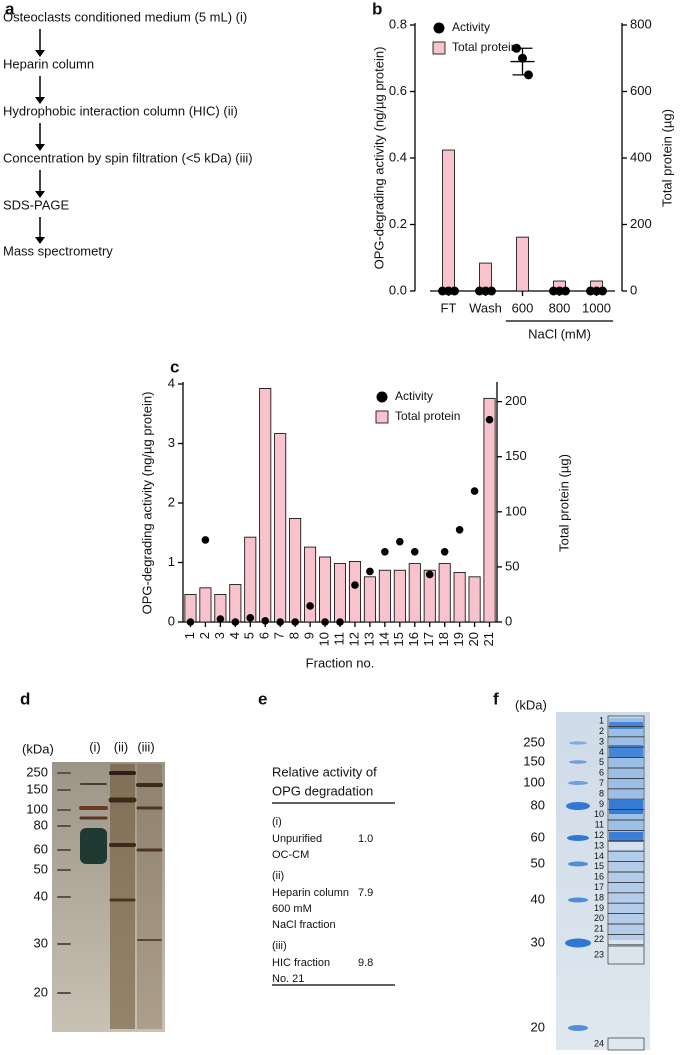  I want to click on y-tick-label: 0.8, so click(398, 23).